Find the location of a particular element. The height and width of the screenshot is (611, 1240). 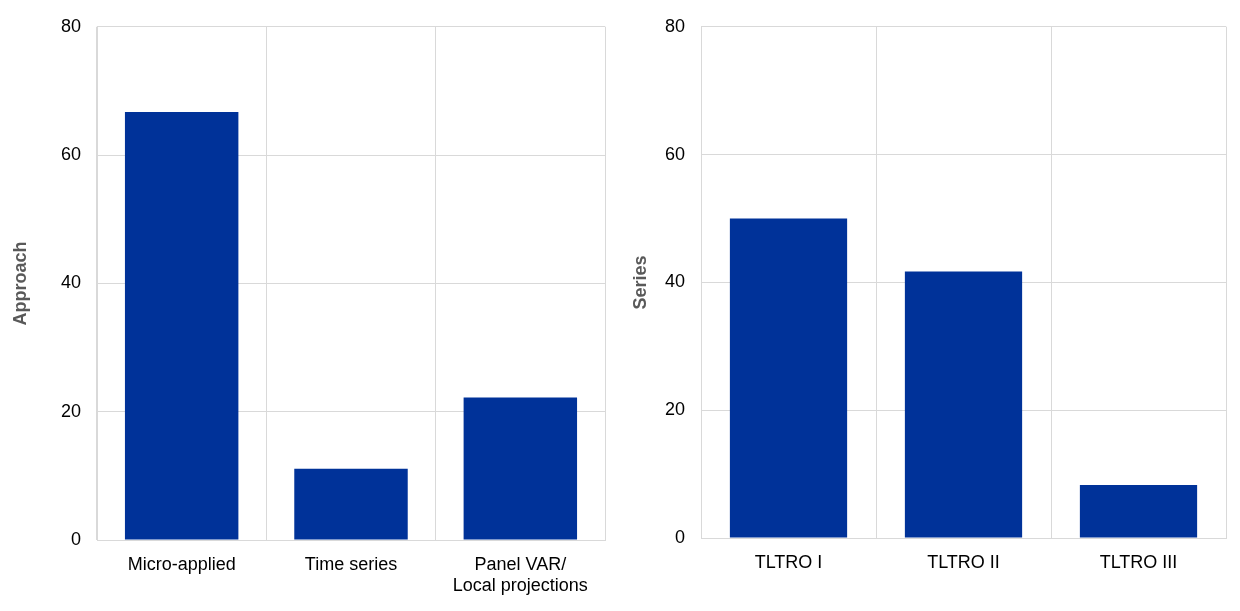

x-tick-label: Panel VAR/ Local projections is located at coordinates (520, 574).